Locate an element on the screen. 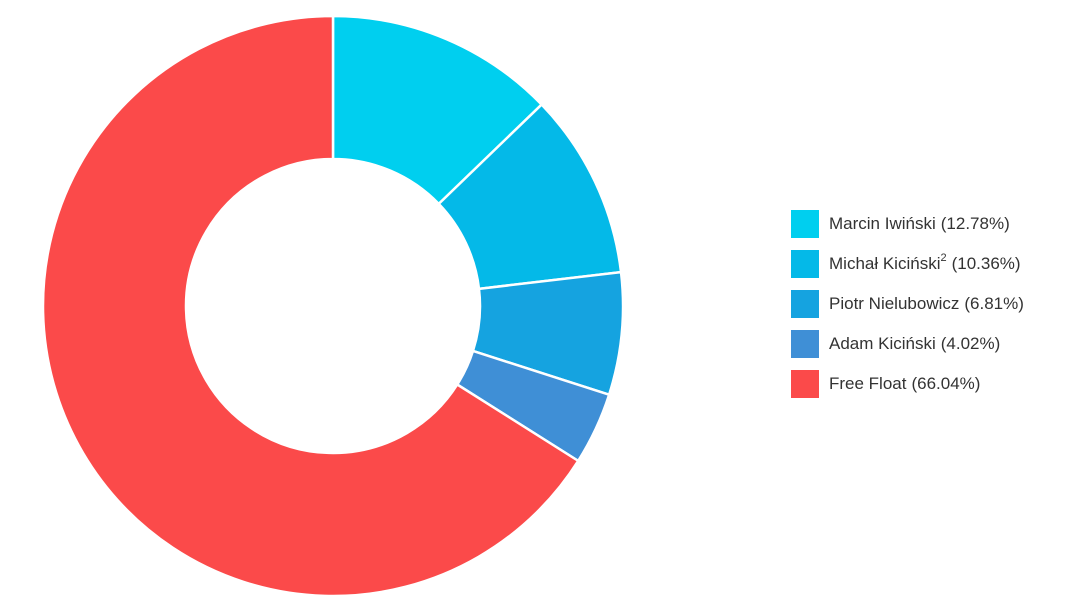 Image resolution: width=1084 pixels, height=607 pixels. legend-name: Piotr Nielubowicz is located at coordinates (894, 303).